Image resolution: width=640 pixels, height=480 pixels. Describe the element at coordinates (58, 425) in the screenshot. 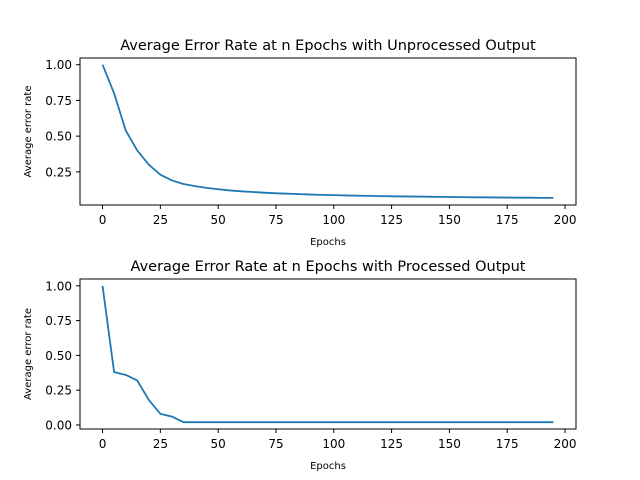

I see `y-tick-label: 0.00` at that location.